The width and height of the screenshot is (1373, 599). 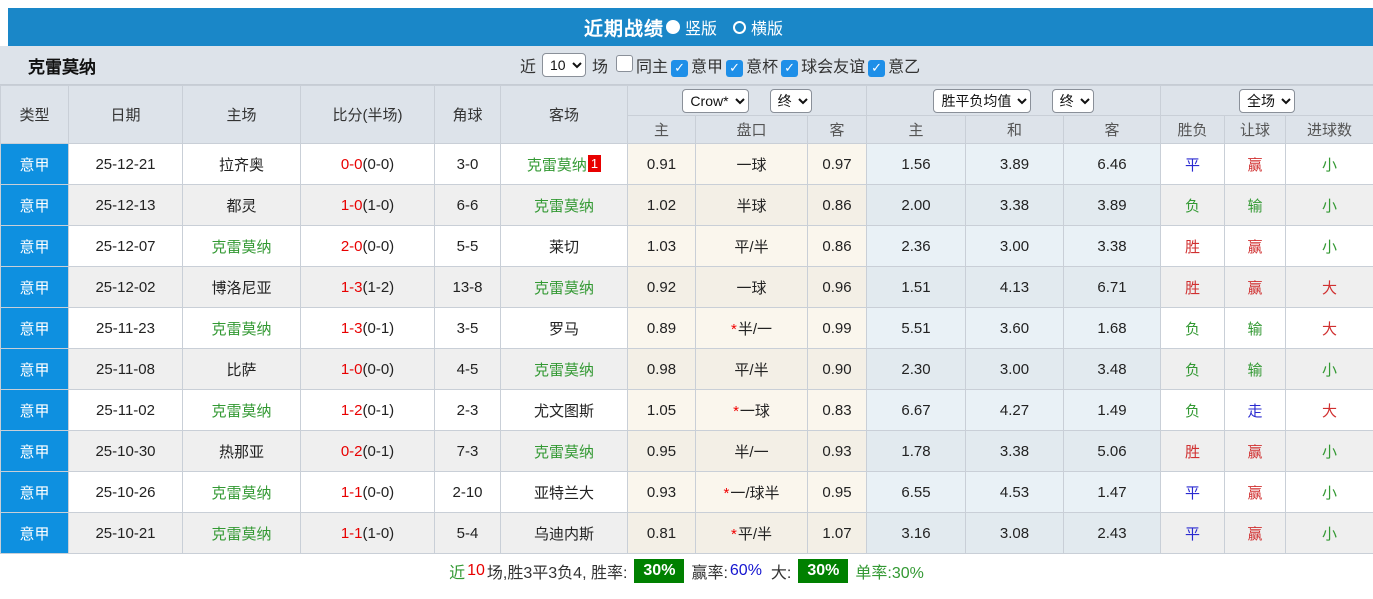 What do you see at coordinates (600, 65) in the screenshot?
I see `matches-label: 场` at bounding box center [600, 65].